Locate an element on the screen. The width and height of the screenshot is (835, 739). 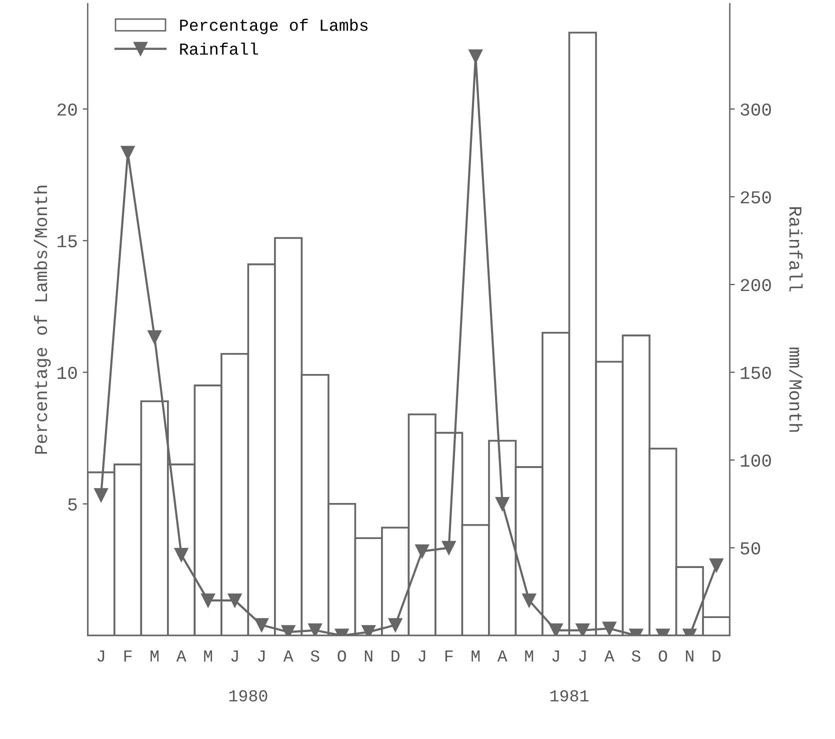
y-tick-label: 5 is located at coordinates (72, 504).